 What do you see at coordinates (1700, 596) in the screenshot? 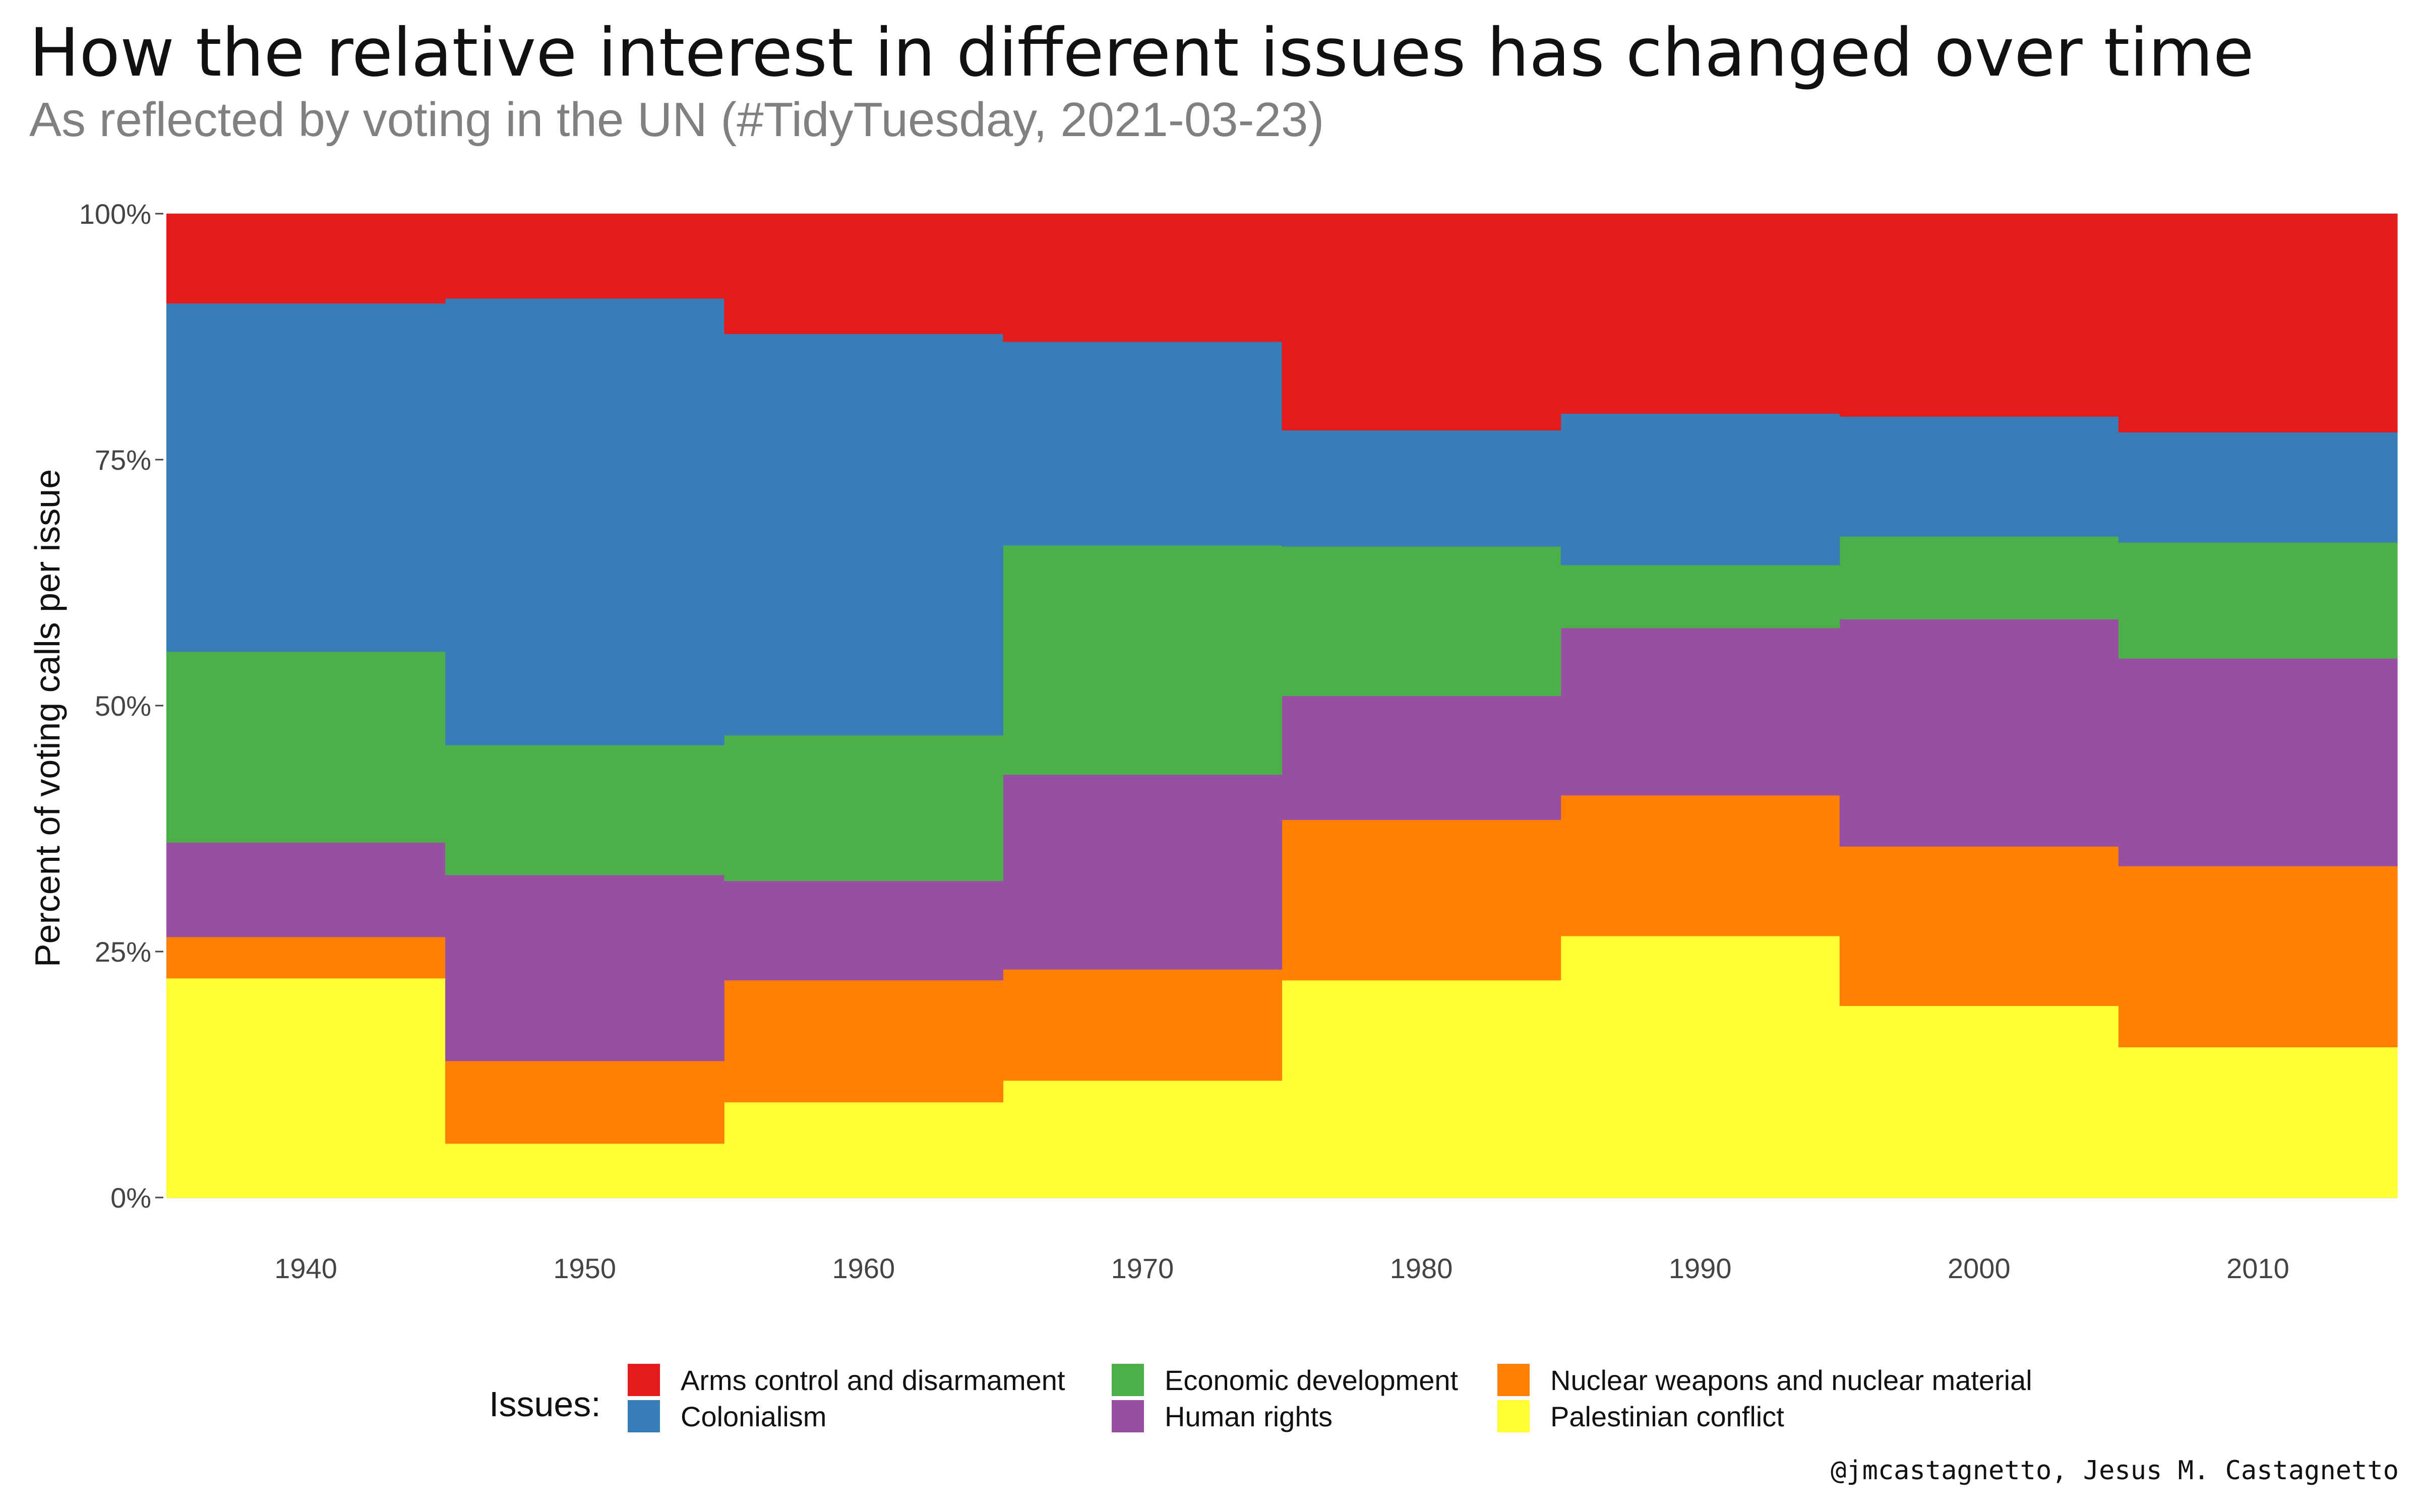
I see `segment-economic-development-1990` at bounding box center [1700, 596].